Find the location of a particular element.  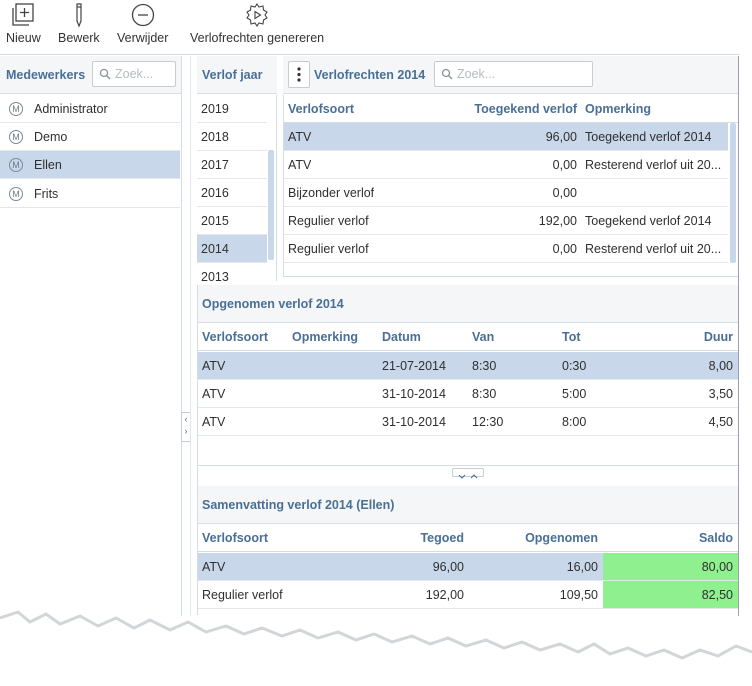

cell-leave-type: Bijzonder verlof is located at coordinates (331, 193).